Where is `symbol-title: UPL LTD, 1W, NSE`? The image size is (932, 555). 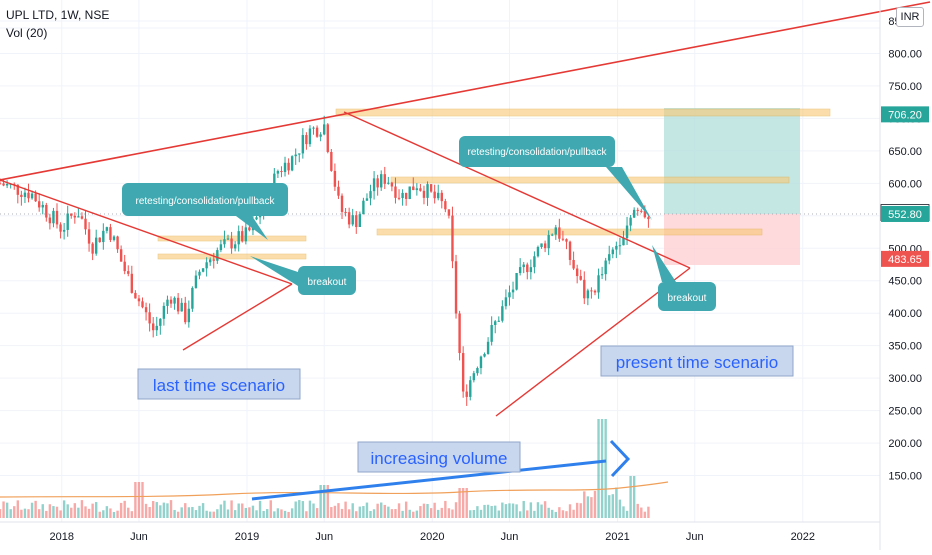
symbol-title: UPL LTD, 1W, NSE is located at coordinates (58, 15).